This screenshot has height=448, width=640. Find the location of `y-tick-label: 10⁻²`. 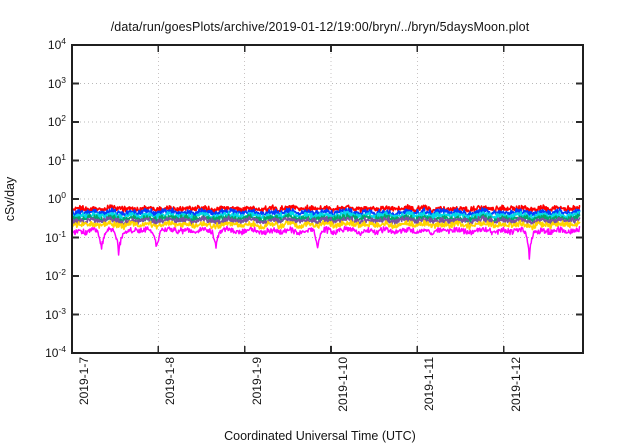

y-tick-label: 10⁻² is located at coordinates (55, 275).